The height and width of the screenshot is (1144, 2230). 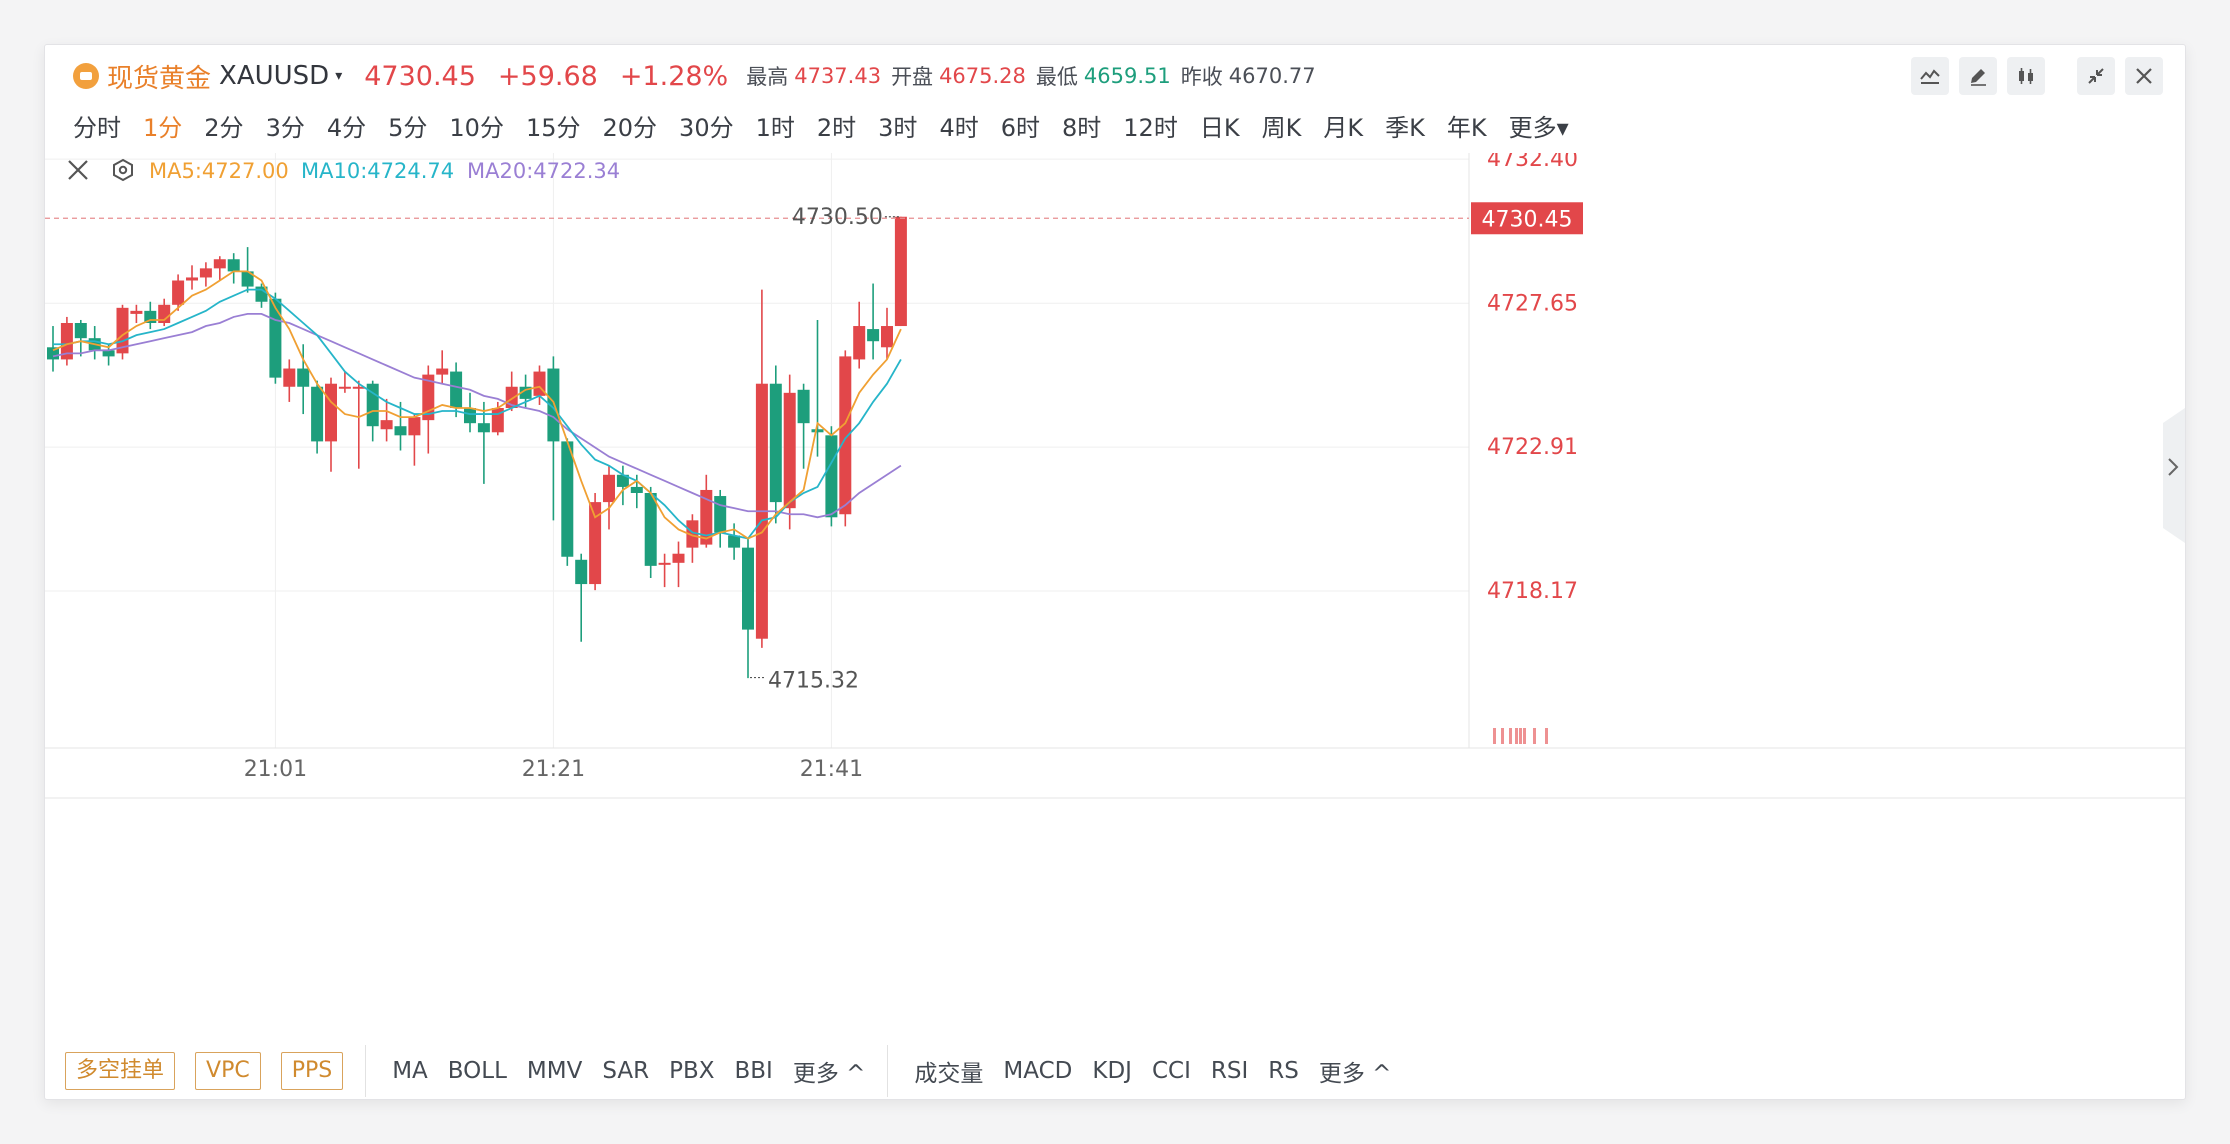 What do you see at coordinates (775, 127) in the screenshot?
I see `period-tab-10: 1时` at bounding box center [775, 127].